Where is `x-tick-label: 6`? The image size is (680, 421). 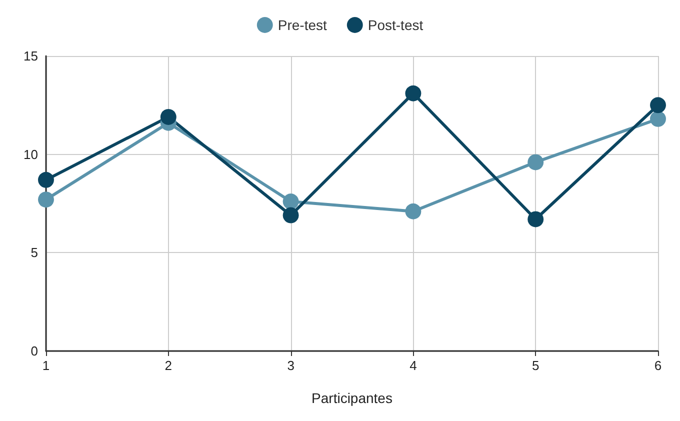 x-tick-label: 6 is located at coordinates (658, 365).